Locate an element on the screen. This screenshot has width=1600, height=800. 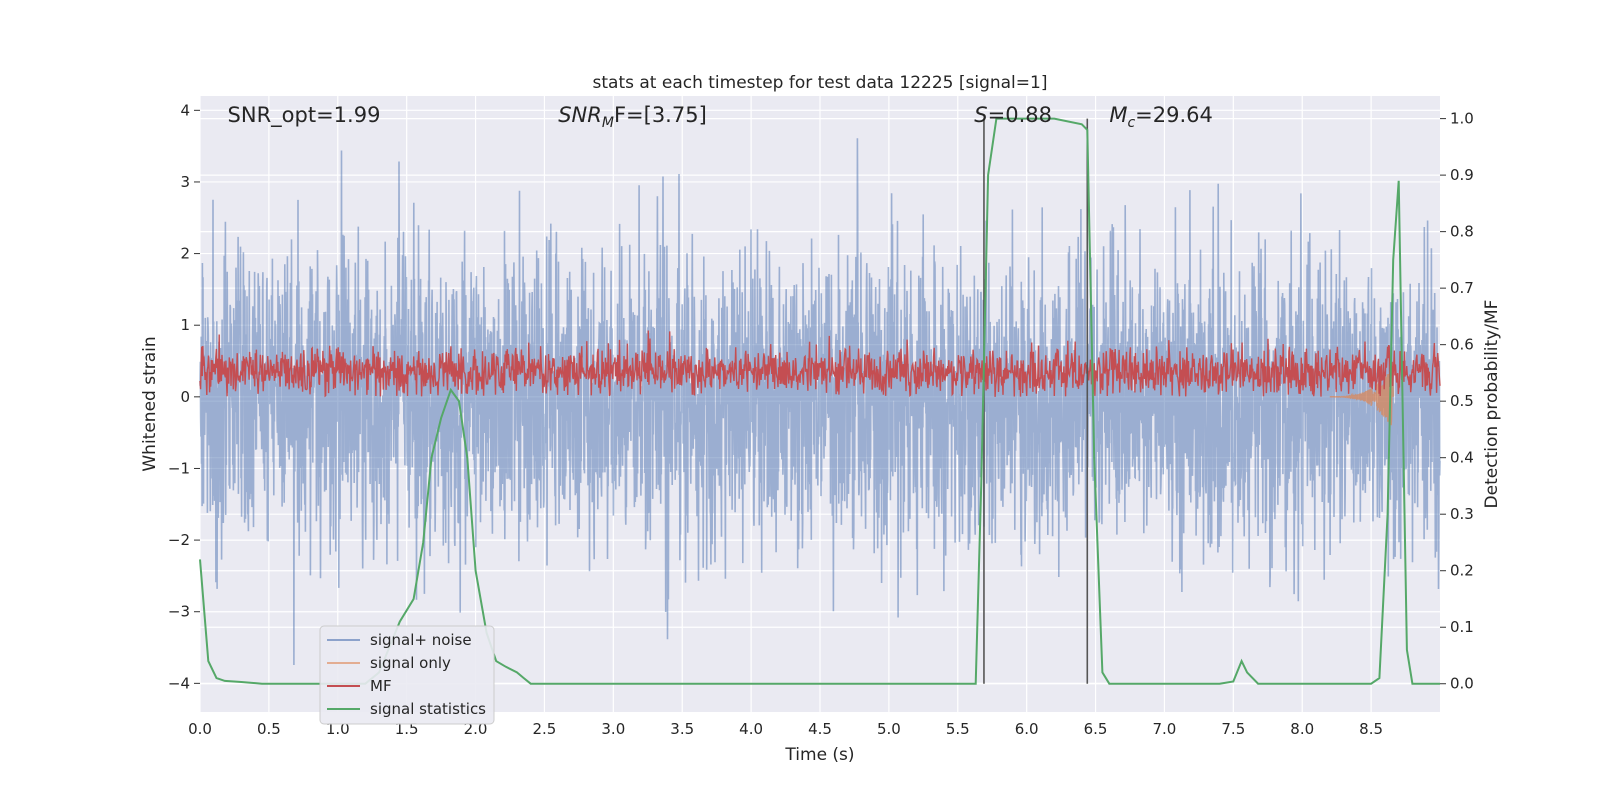
x-tick-label: 0.5 is located at coordinates (269, 729).